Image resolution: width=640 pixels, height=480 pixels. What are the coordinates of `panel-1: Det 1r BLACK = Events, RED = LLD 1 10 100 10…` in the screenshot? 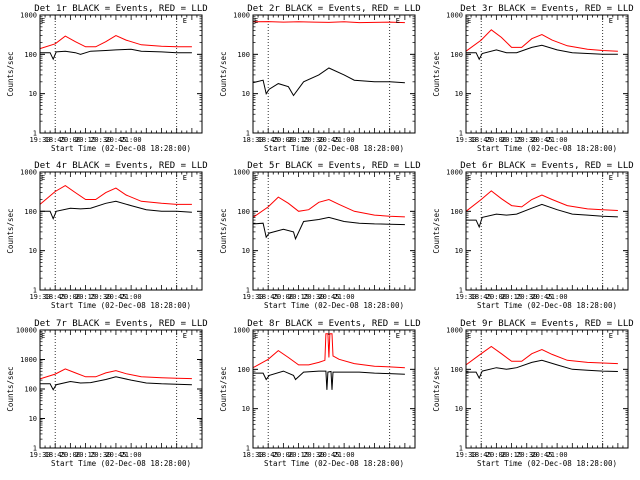 It's located at (107, 78).